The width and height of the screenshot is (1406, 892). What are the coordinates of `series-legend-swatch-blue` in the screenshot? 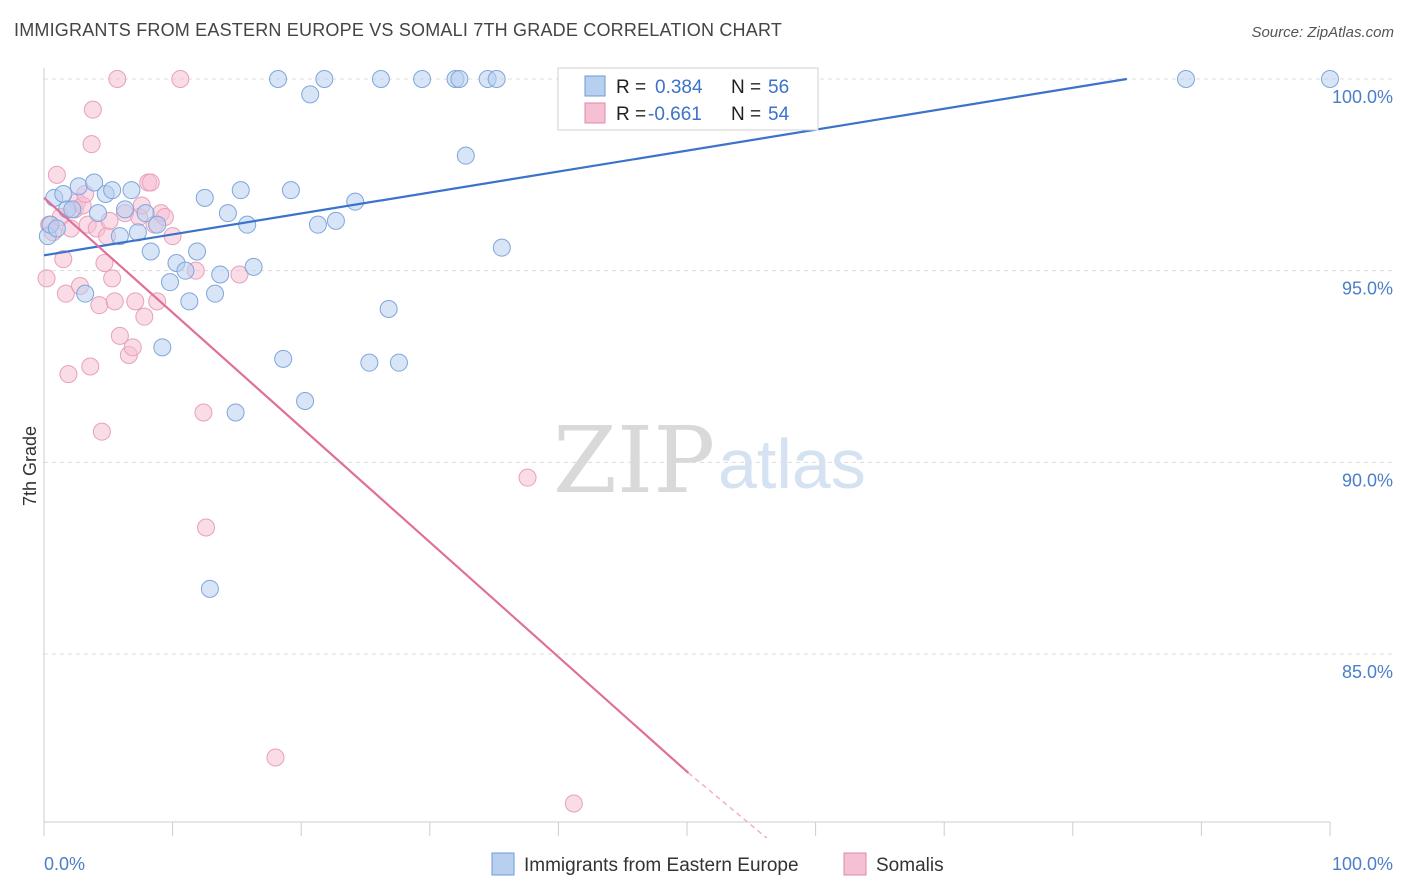 It's located at (503, 864).